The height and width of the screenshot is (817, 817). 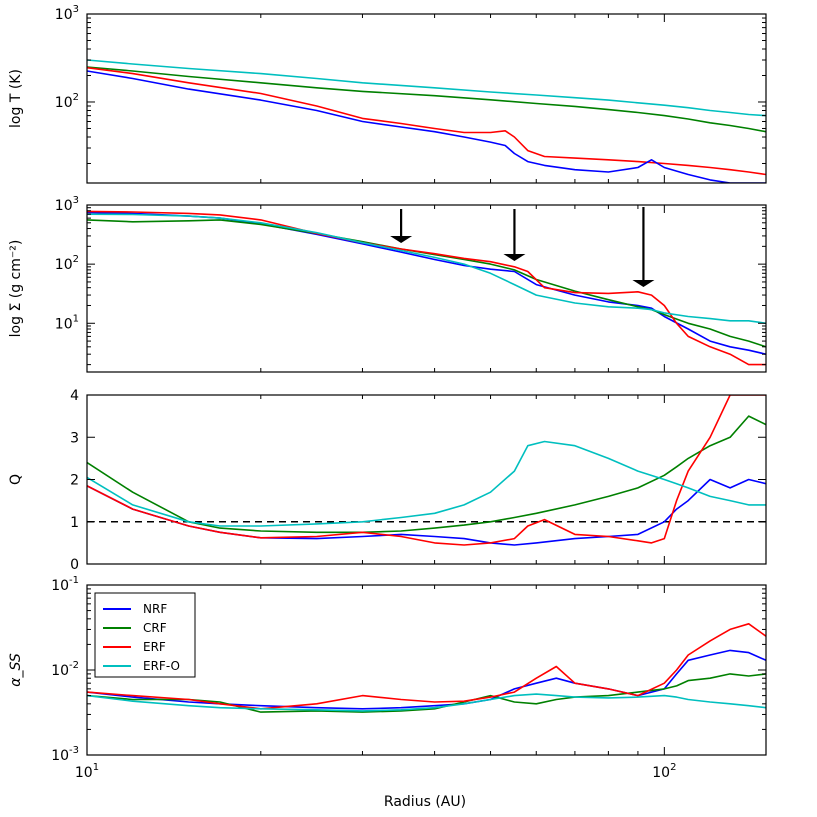 I want to click on series-nrf-temperature, so click(x=426, y=126).